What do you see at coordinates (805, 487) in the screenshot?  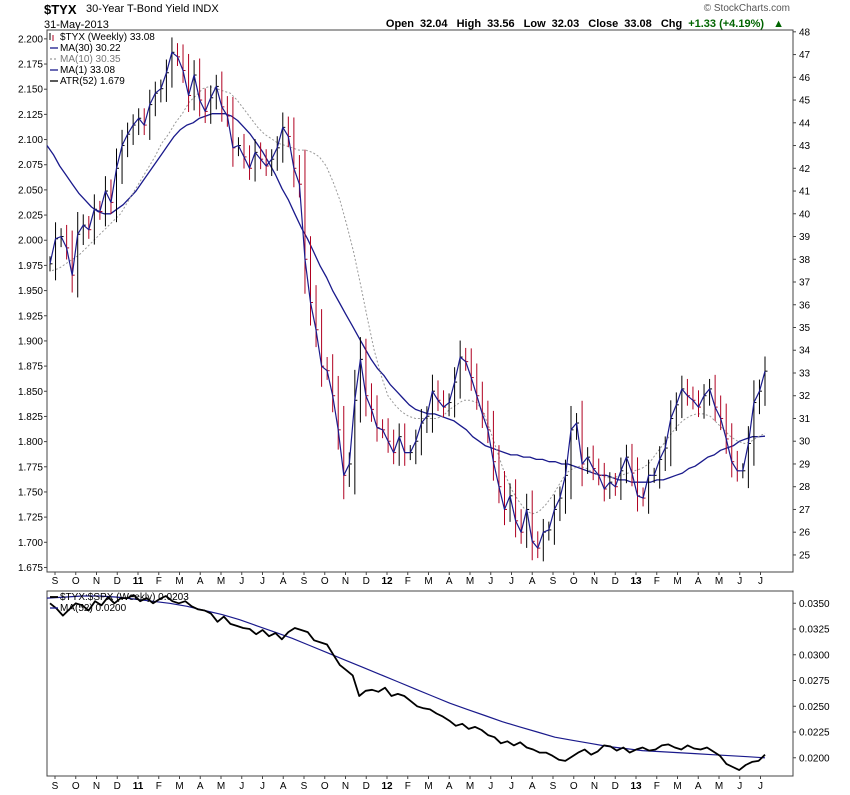 I see `right-axis-label: 28` at bounding box center [805, 487].